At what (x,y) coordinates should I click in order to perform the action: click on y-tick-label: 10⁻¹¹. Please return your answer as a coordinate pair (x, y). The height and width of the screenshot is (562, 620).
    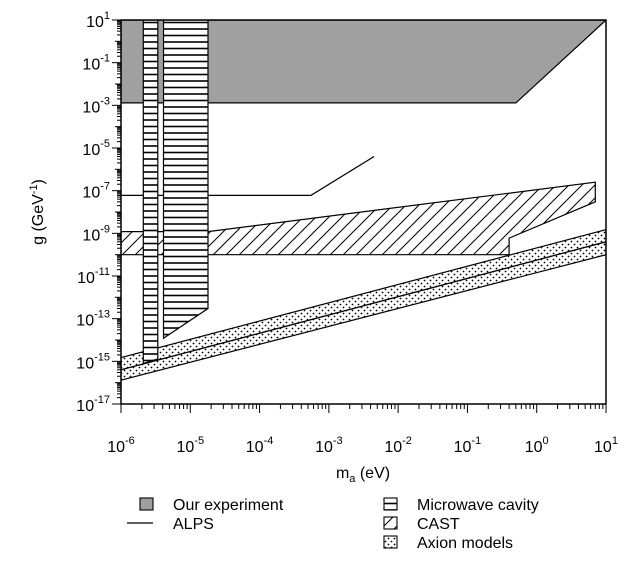
    Looking at the image, I should click on (93, 276).